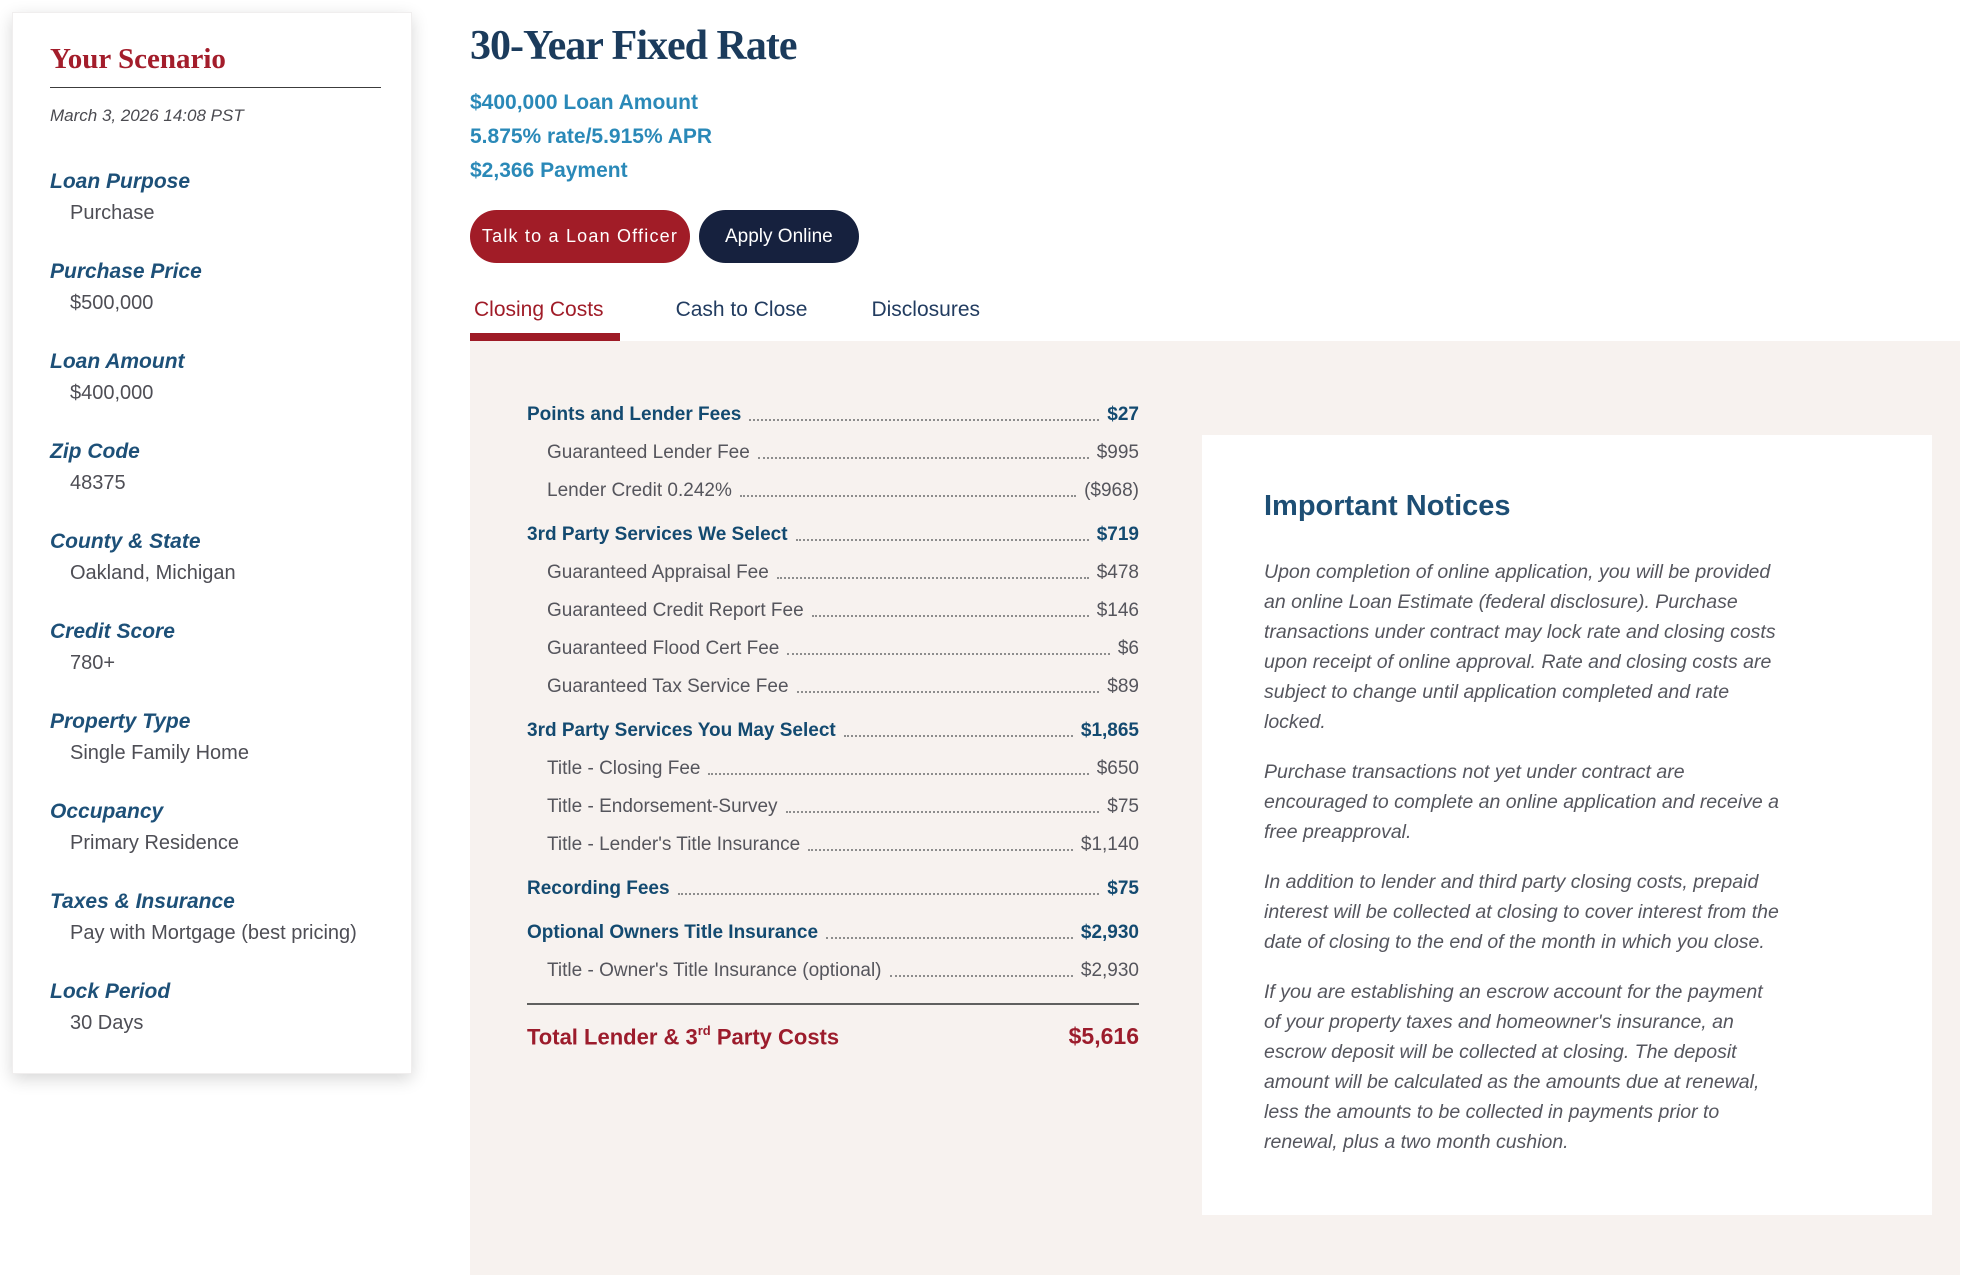  I want to click on scenario-item-value: 48375, so click(98, 483).